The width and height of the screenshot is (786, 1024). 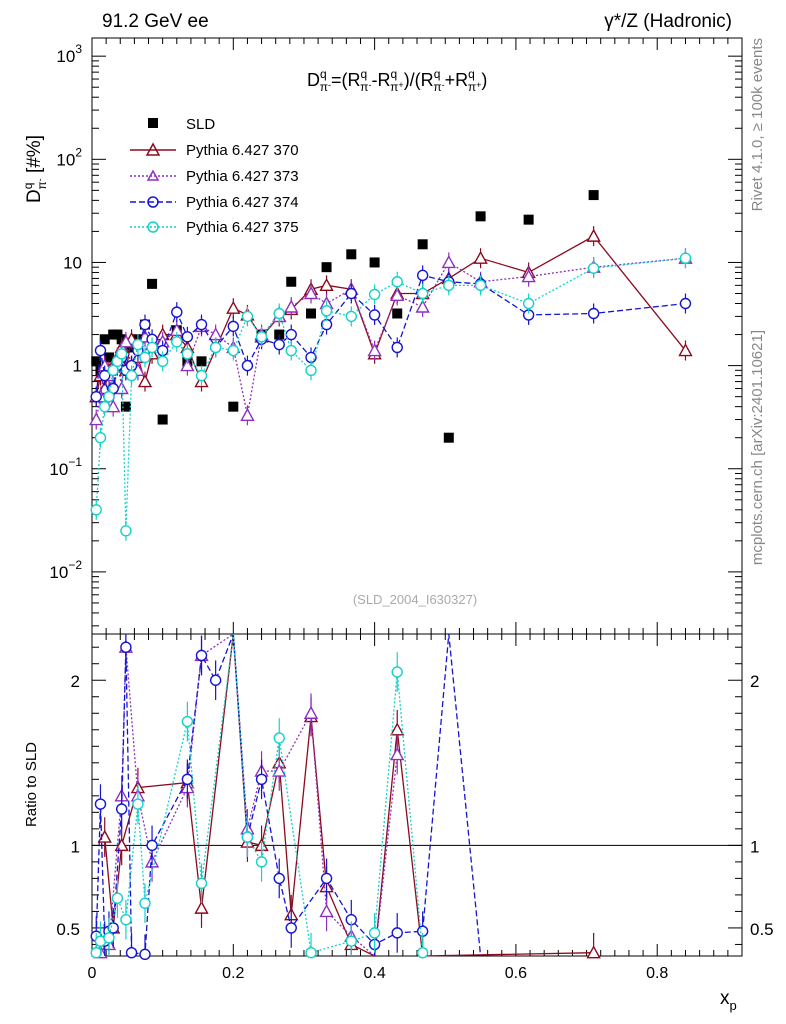 I want to click on legend-marker-sld, so click(x=153, y=123).